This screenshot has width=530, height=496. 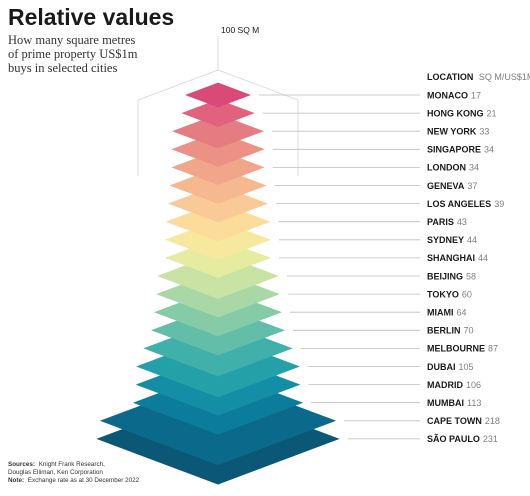 I want to click on city-name: MADRID, so click(x=445, y=385).